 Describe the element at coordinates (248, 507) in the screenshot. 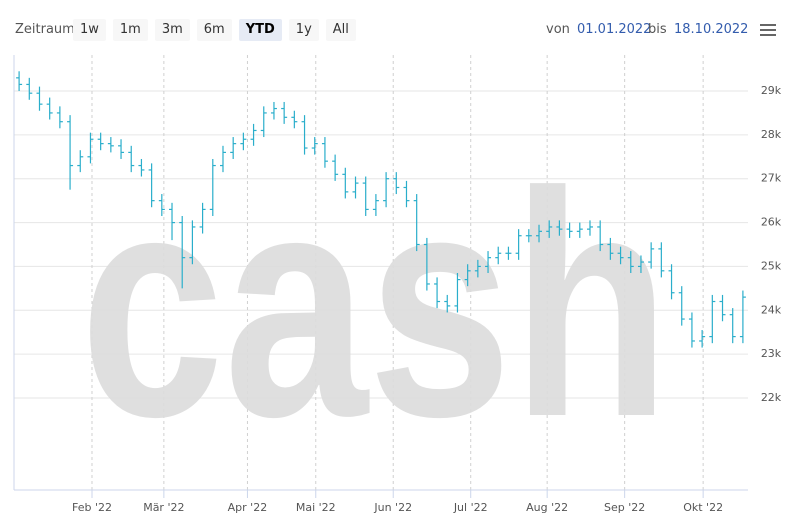

I see `x-tick-label: Apr '22` at that location.